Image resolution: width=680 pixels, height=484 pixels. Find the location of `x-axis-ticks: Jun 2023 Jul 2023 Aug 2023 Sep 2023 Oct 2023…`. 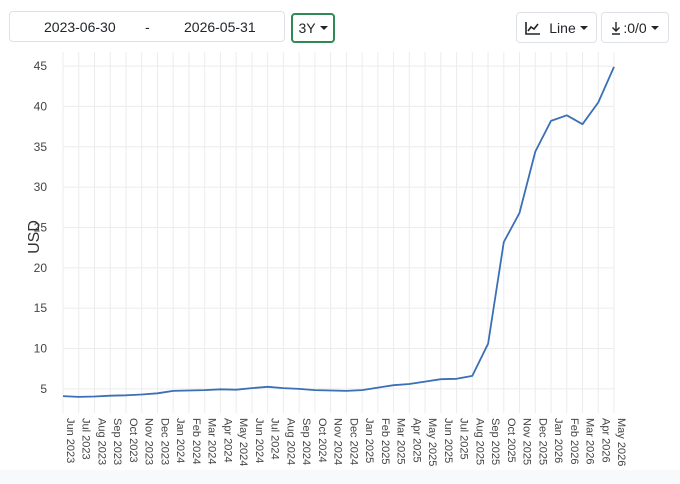

x-axis-ticks: Jun 2023 Jul 2023 Aug 2023 Sep 2023 Oct 2023… is located at coordinates (345, 442).